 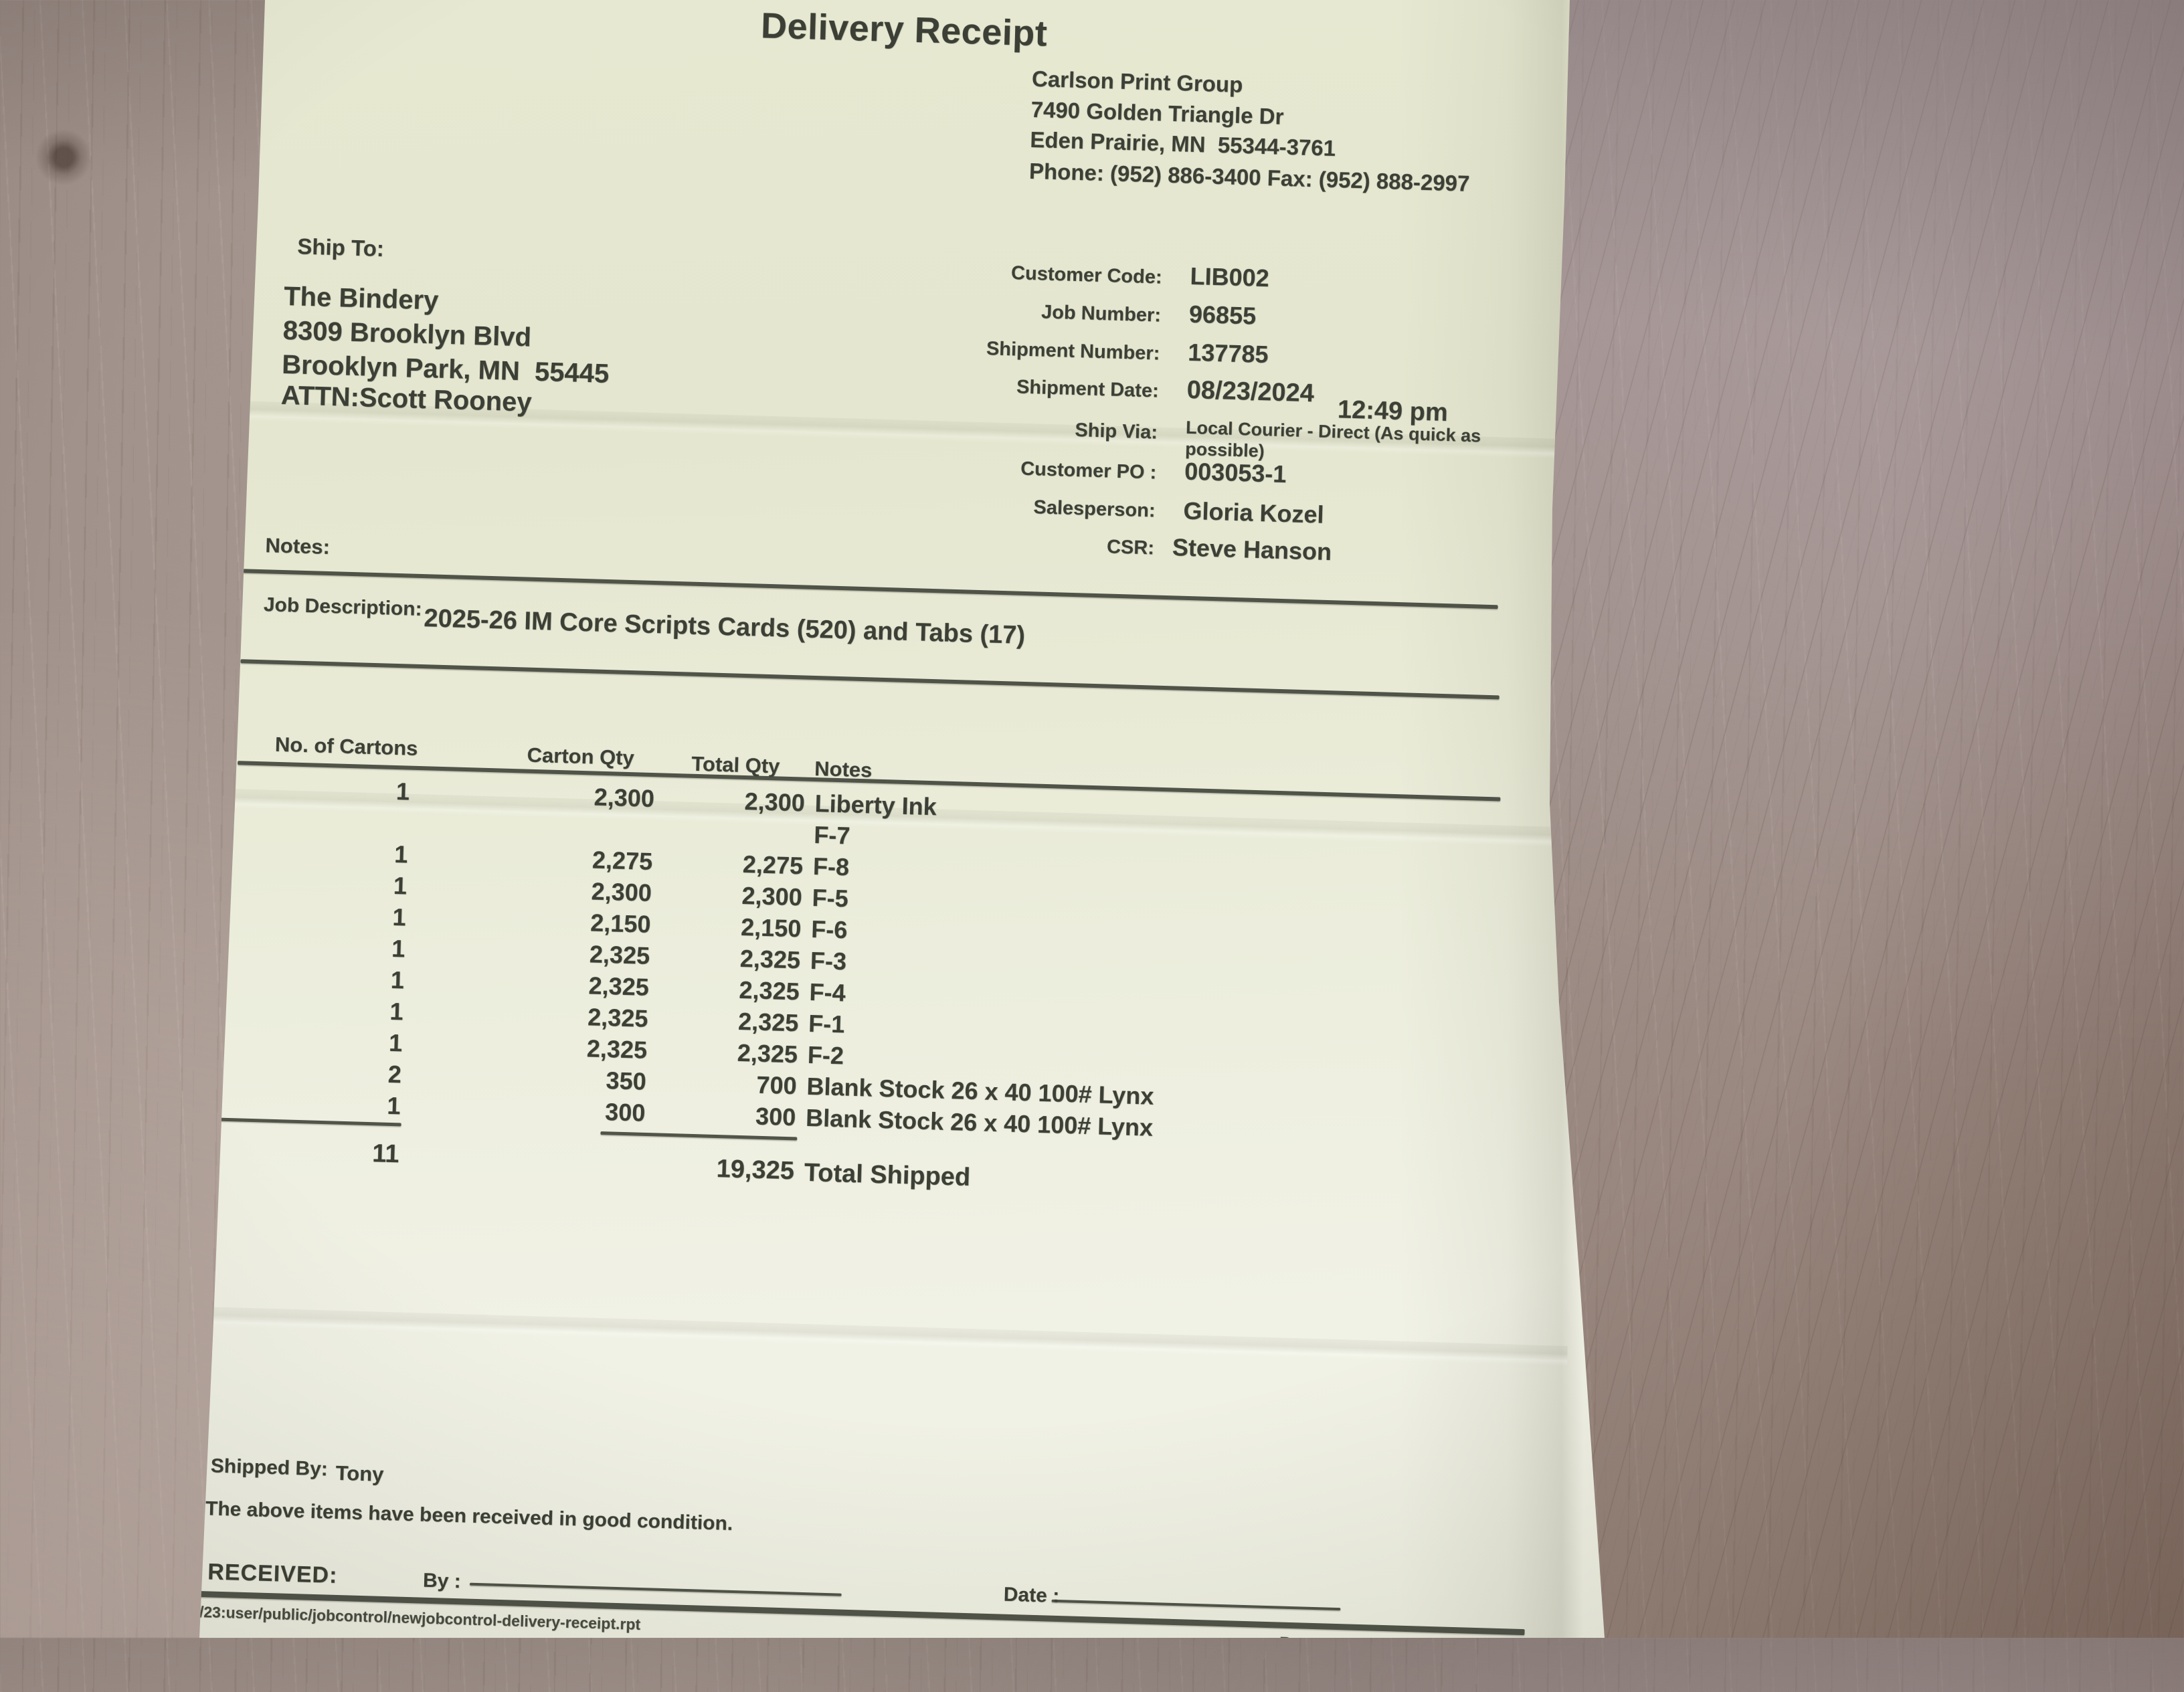 I want to click on customer-code-label: Customer Code:, so click(x=1086, y=275).